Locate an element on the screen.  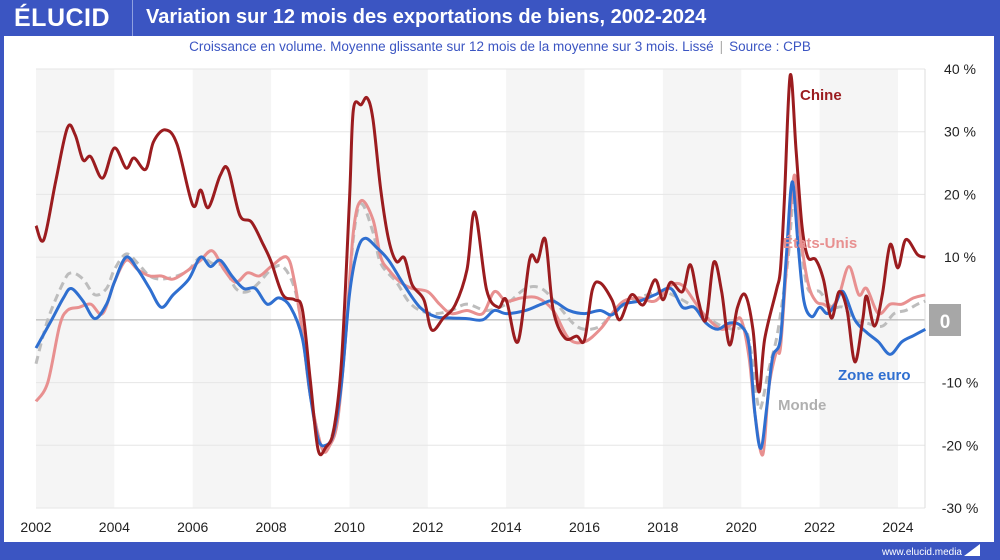
y-tick-label: -20 % is located at coordinates (960, 445).